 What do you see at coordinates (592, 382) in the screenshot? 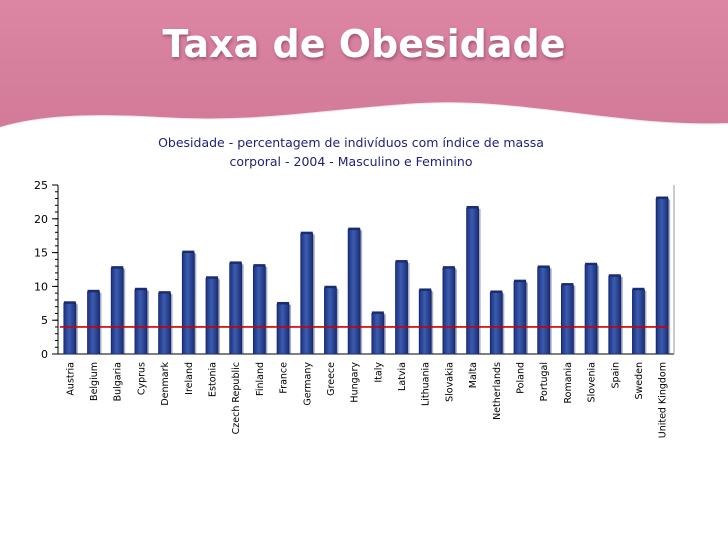
I see `x-tick-label: Slovenia` at bounding box center [592, 382].